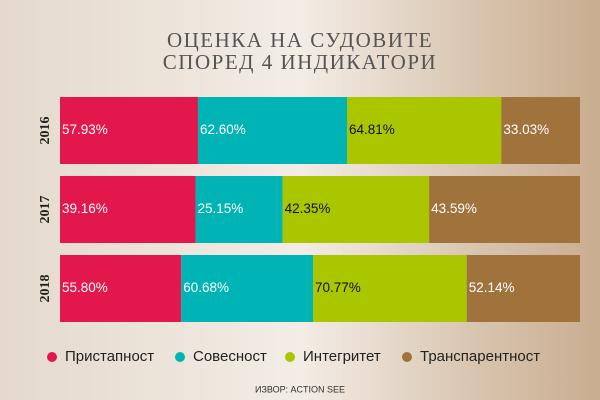 The image size is (600, 400). I want to click on data-label: 52.14%, so click(492, 287).